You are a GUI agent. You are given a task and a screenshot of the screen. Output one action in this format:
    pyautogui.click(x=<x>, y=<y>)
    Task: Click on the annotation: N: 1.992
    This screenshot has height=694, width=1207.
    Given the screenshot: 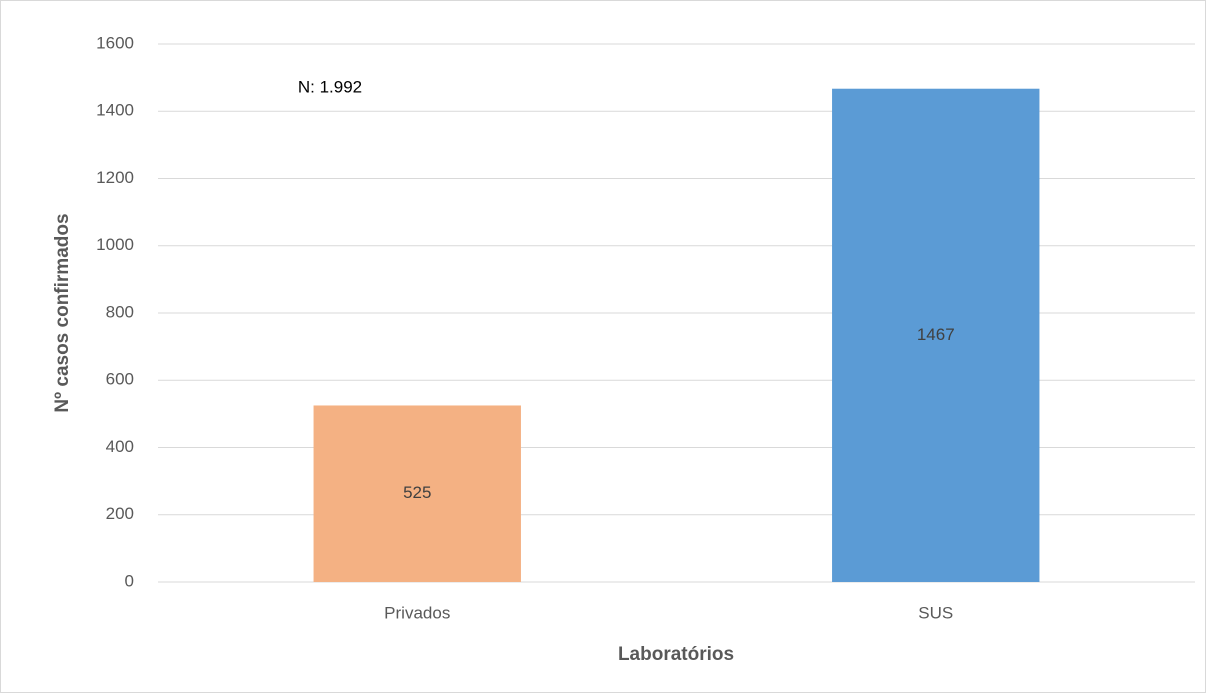 What is the action you would take?
    pyautogui.click(x=330, y=86)
    